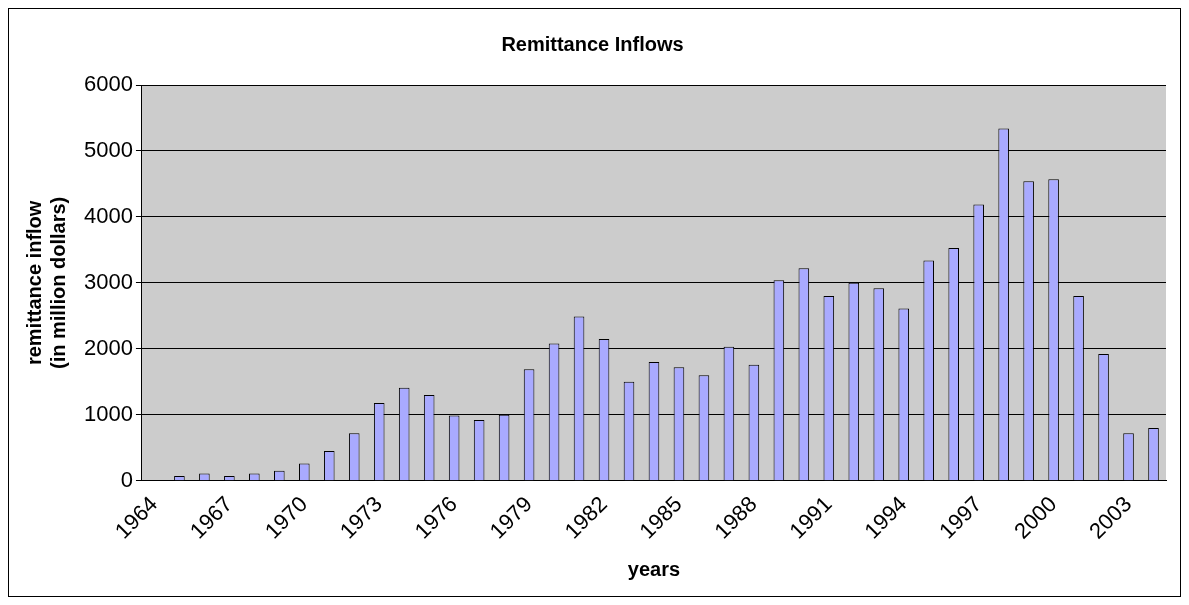  I want to click on y-axis-title: remittance inflow (in million dollars), so click(45, 282).